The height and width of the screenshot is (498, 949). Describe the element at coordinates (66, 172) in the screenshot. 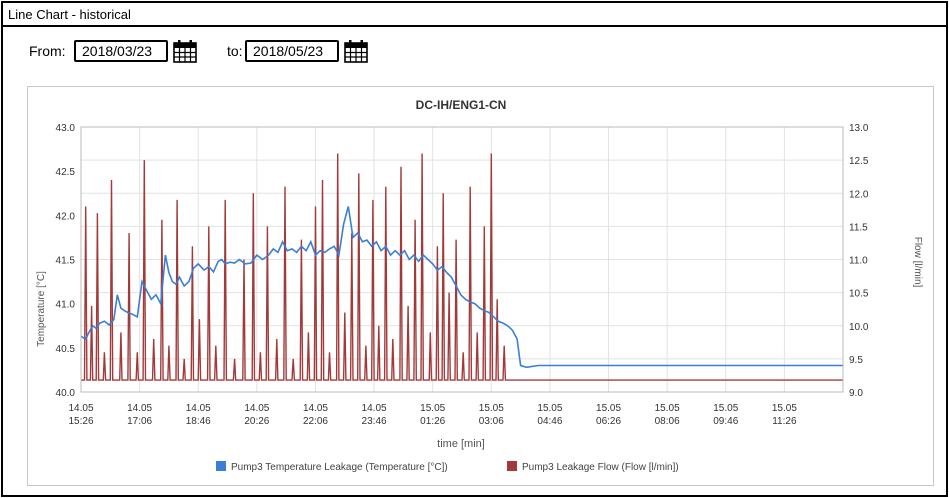

I see `y-left-tick-label: 42.5` at that location.